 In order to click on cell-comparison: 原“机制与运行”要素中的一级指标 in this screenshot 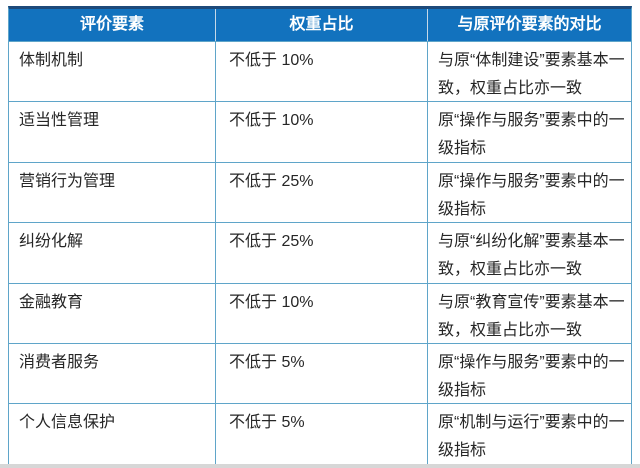, I will do `click(531, 437)`.